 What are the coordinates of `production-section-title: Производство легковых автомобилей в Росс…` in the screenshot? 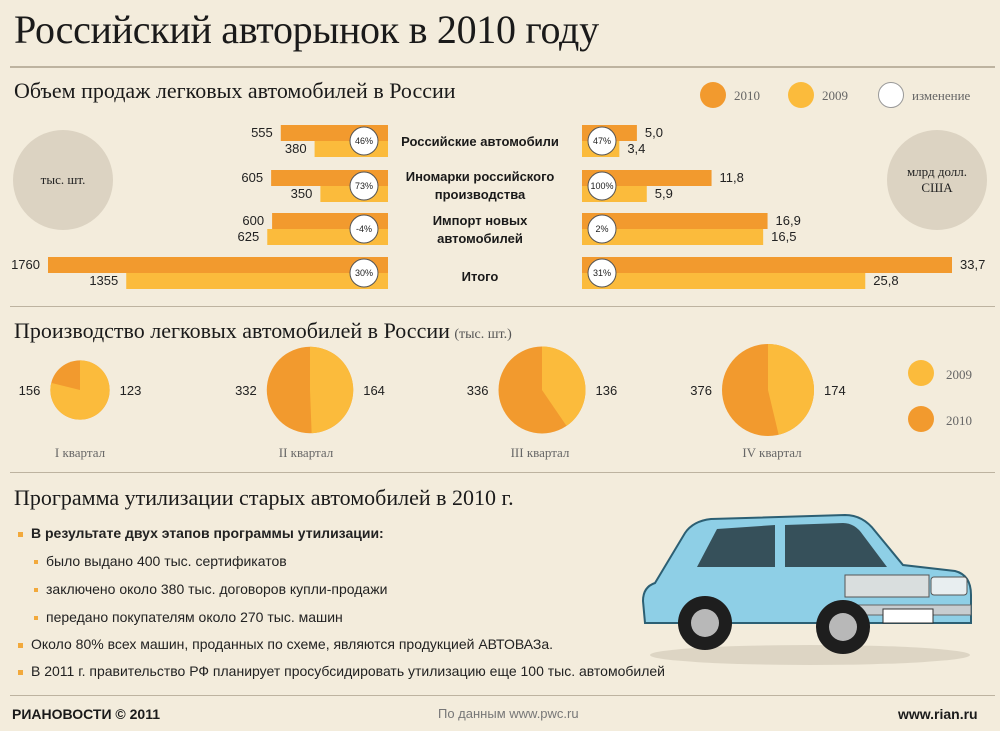 It's located at (232, 330).